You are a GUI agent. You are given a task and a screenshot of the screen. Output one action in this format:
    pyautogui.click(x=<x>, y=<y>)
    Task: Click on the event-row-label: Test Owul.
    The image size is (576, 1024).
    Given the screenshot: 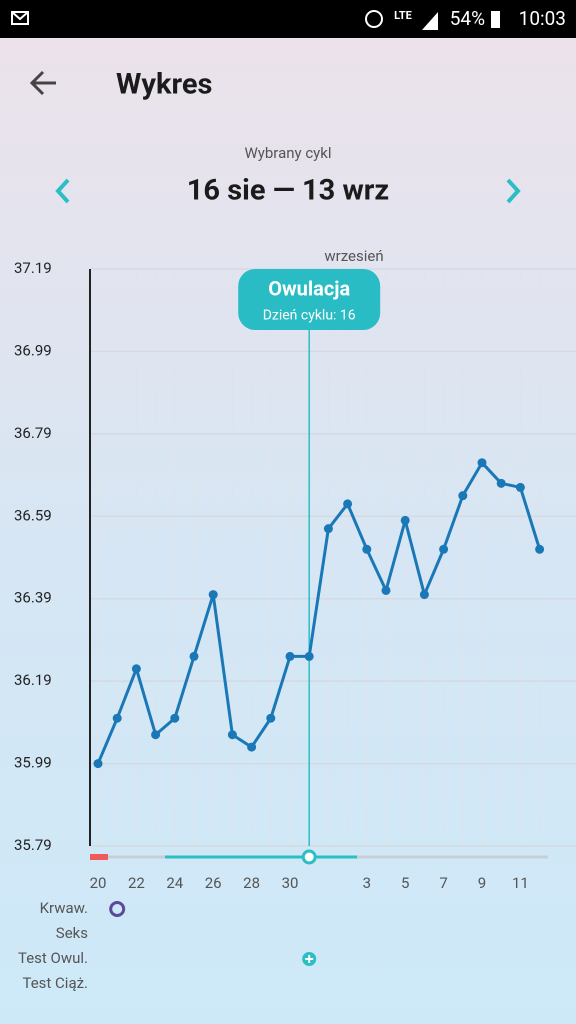 What is the action you would take?
    pyautogui.click(x=53, y=958)
    